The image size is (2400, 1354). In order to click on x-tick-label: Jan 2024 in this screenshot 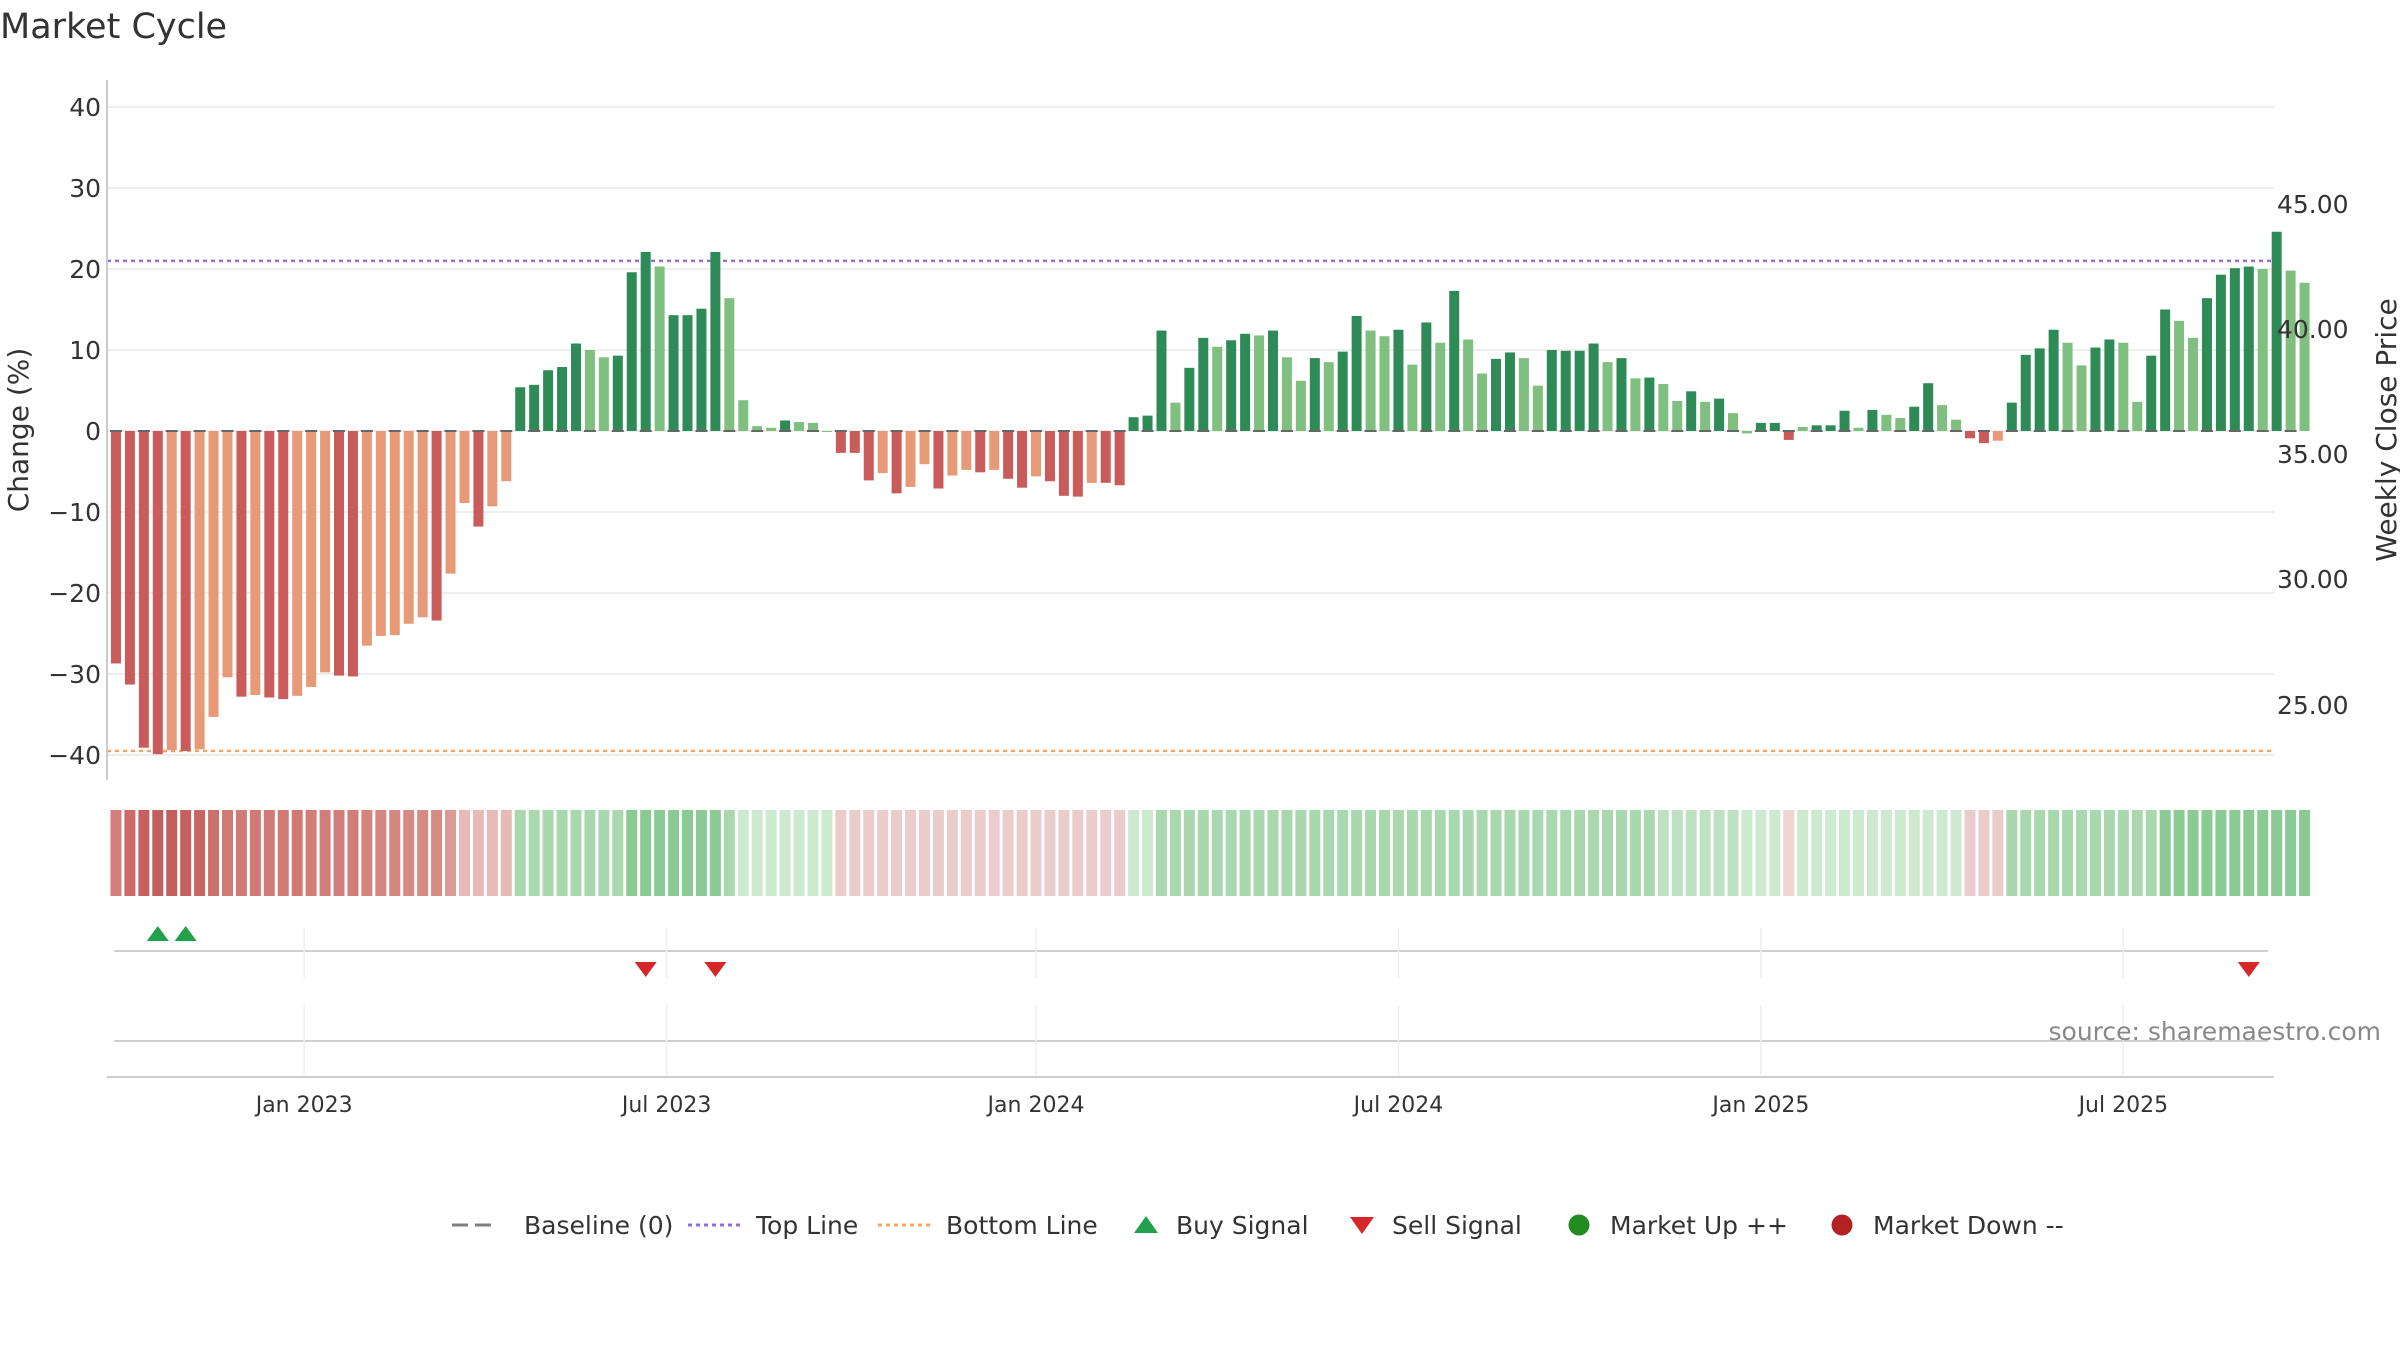, I will do `click(1035, 1105)`.